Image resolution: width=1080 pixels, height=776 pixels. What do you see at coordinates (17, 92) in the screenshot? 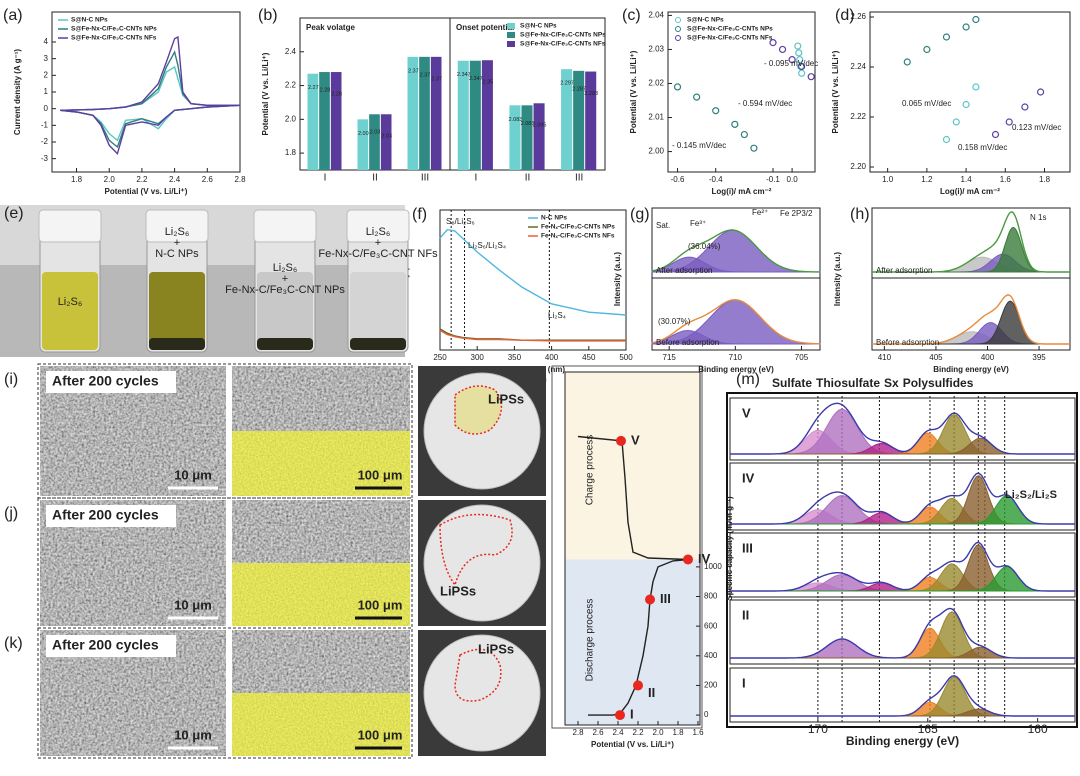
I see `y-axis-label: Current density (A g⁻¹)` at bounding box center [17, 92].